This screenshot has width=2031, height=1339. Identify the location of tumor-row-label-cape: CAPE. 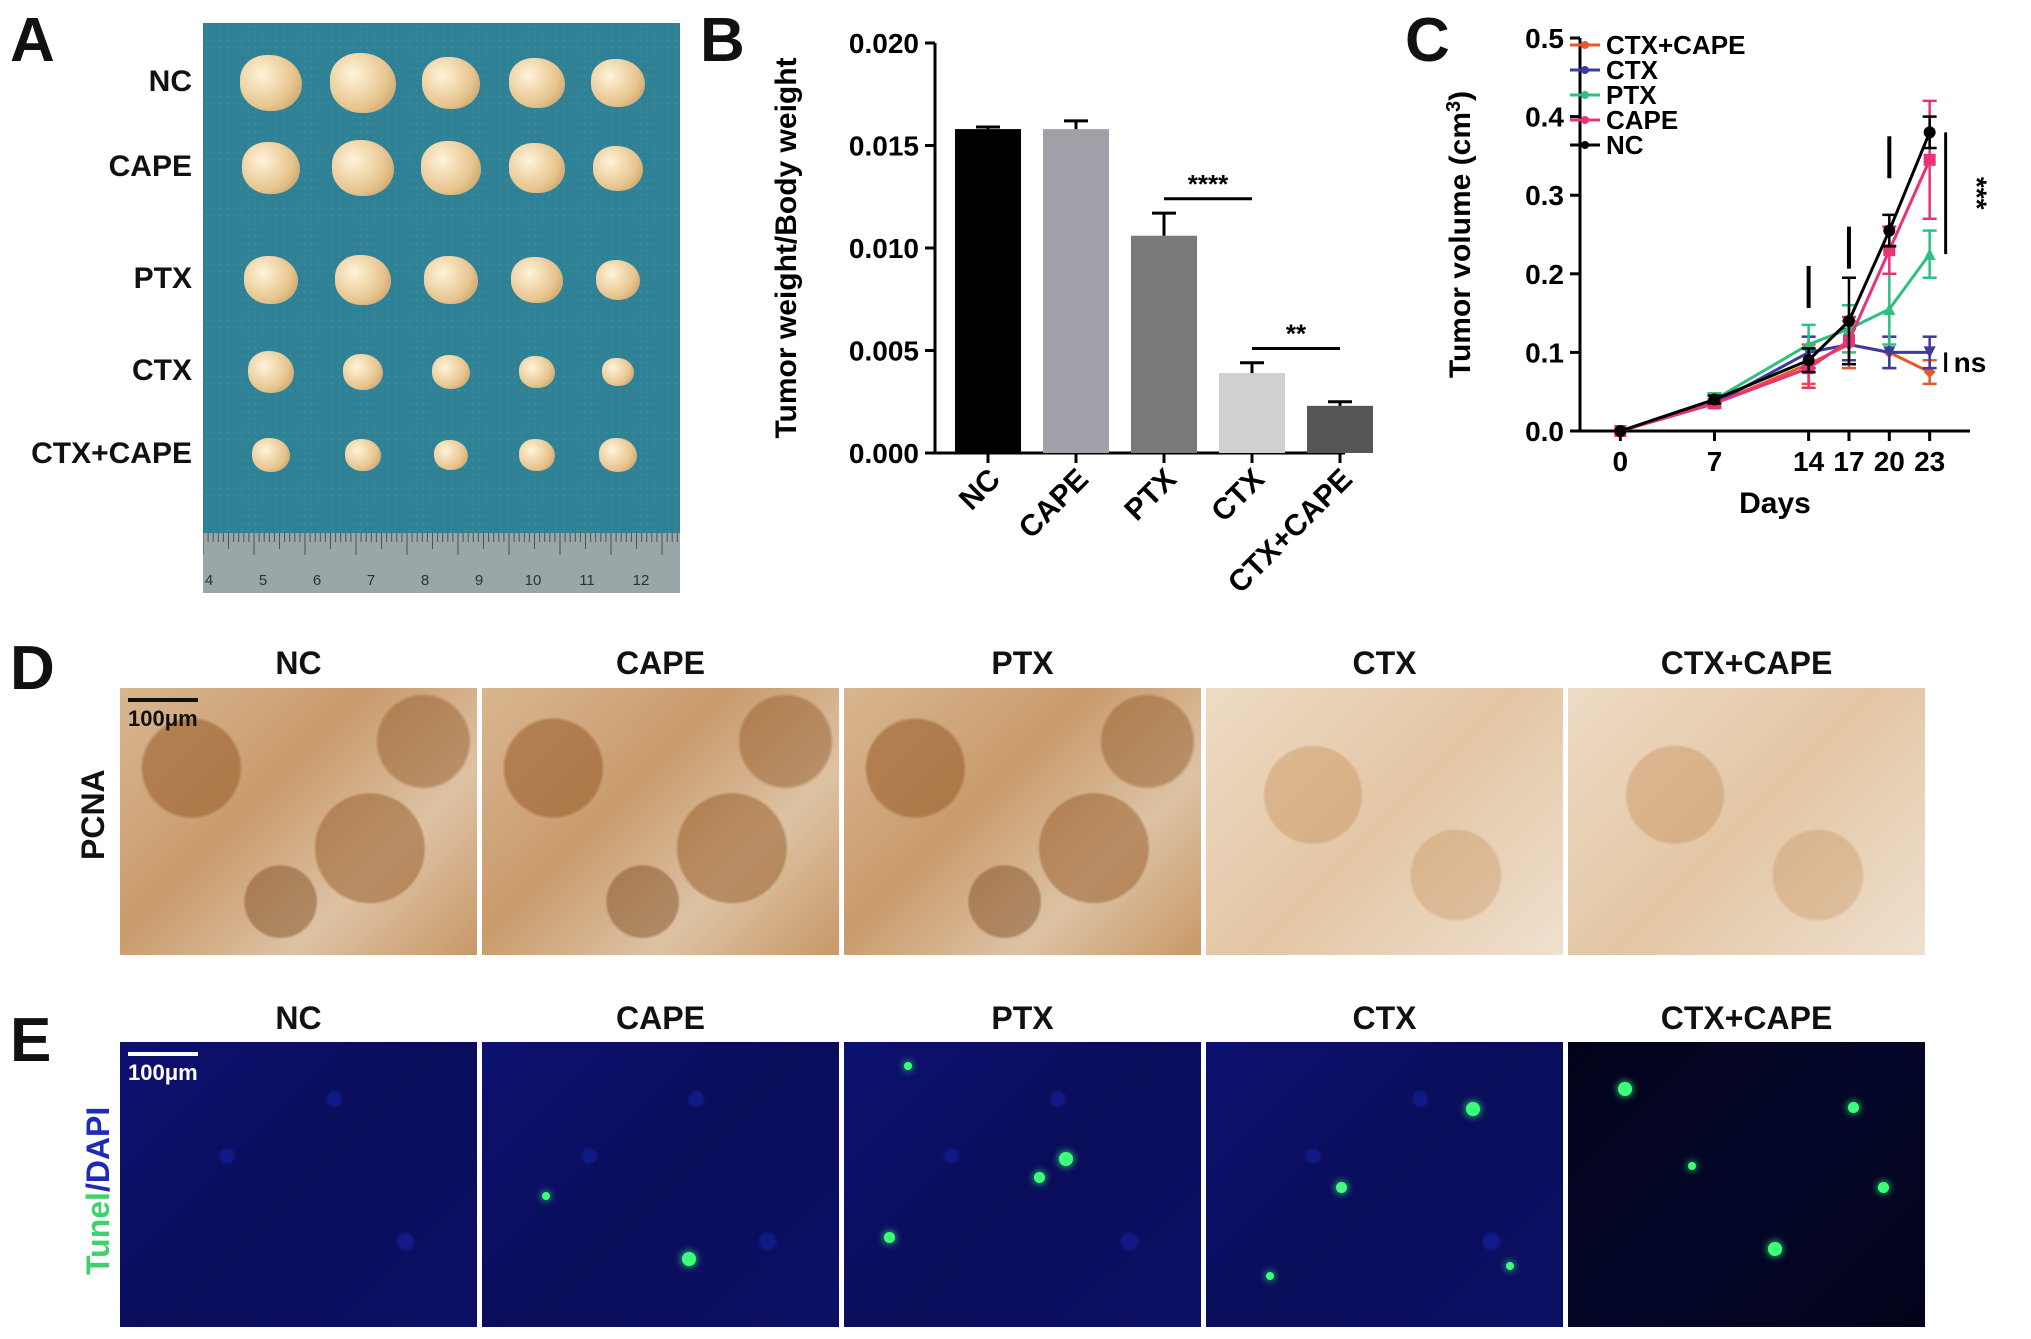
(150, 166).